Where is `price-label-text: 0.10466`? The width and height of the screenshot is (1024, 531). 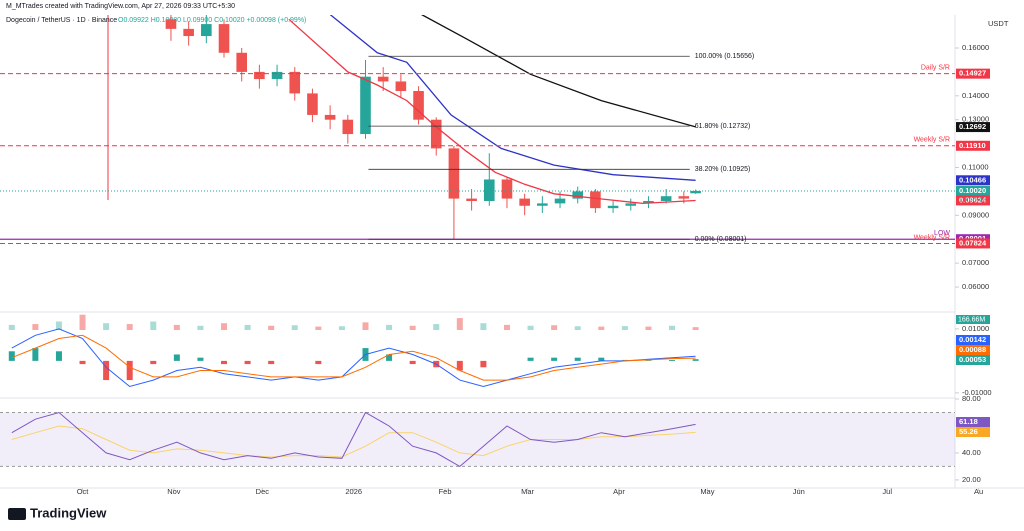
price-label-text: 0.10466 is located at coordinates (972, 179).